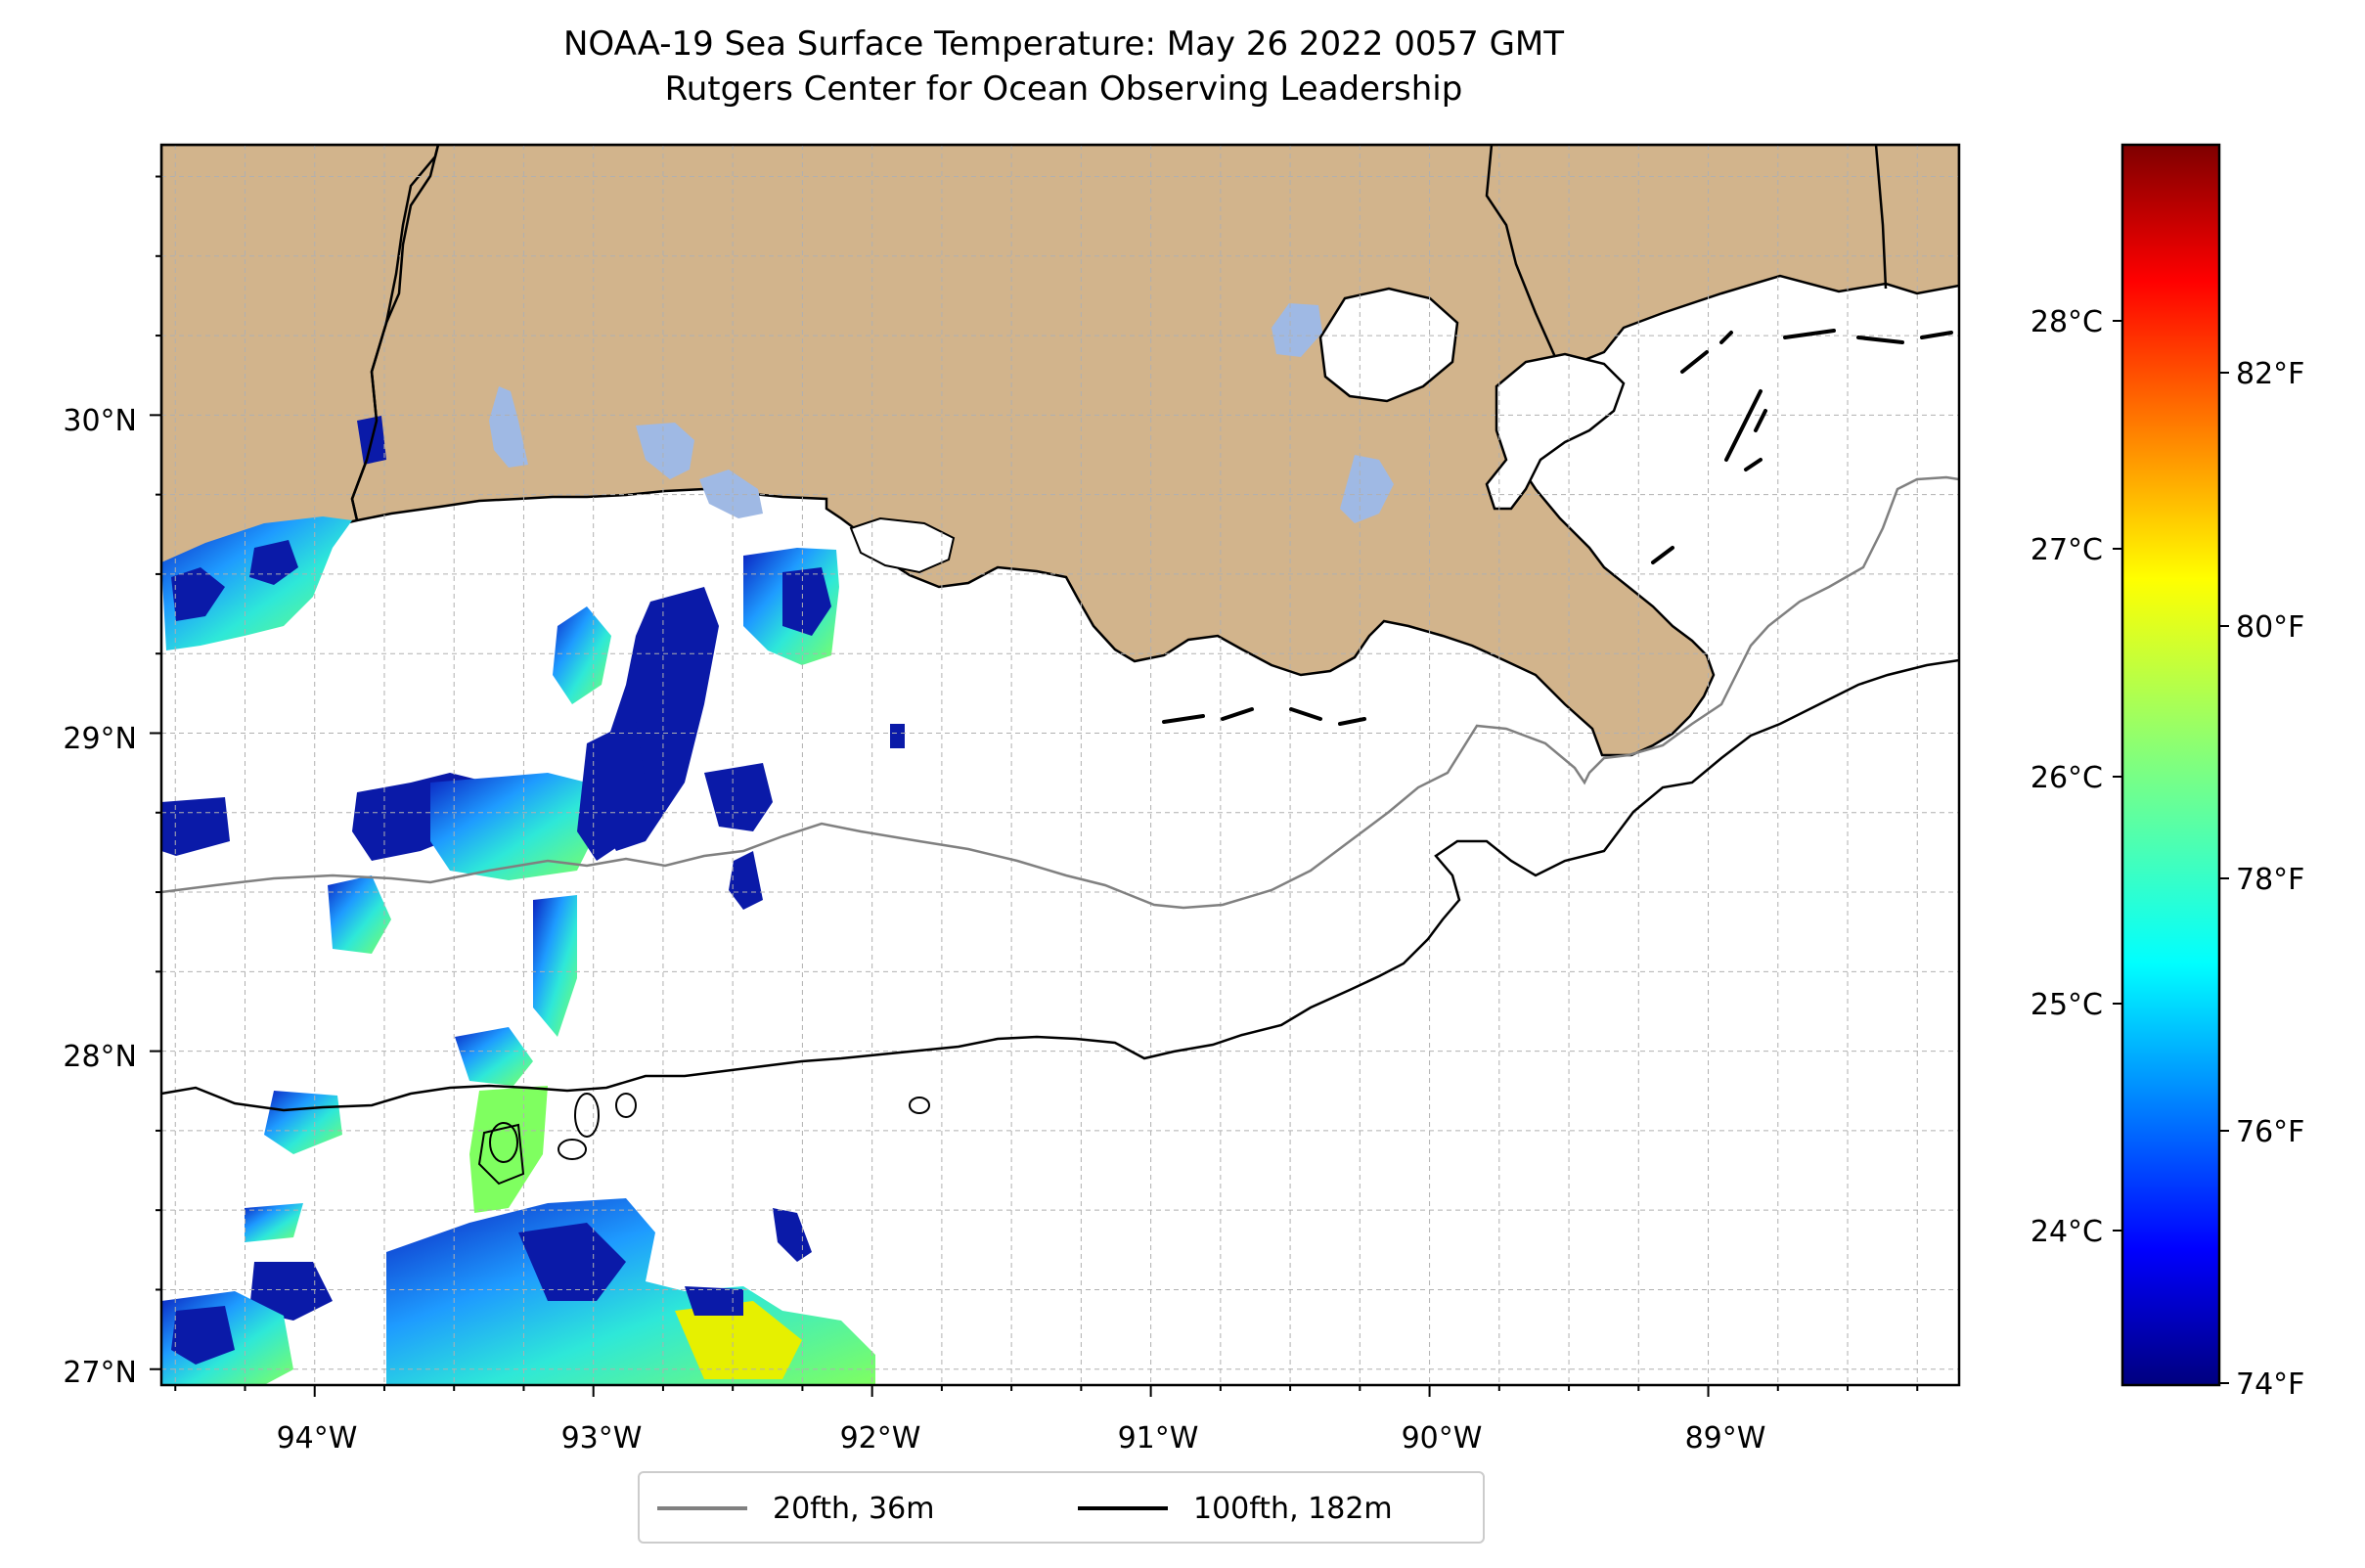 This screenshot has width=2365, height=1568. I want to click on vermilion-bay, so click(902, 545).